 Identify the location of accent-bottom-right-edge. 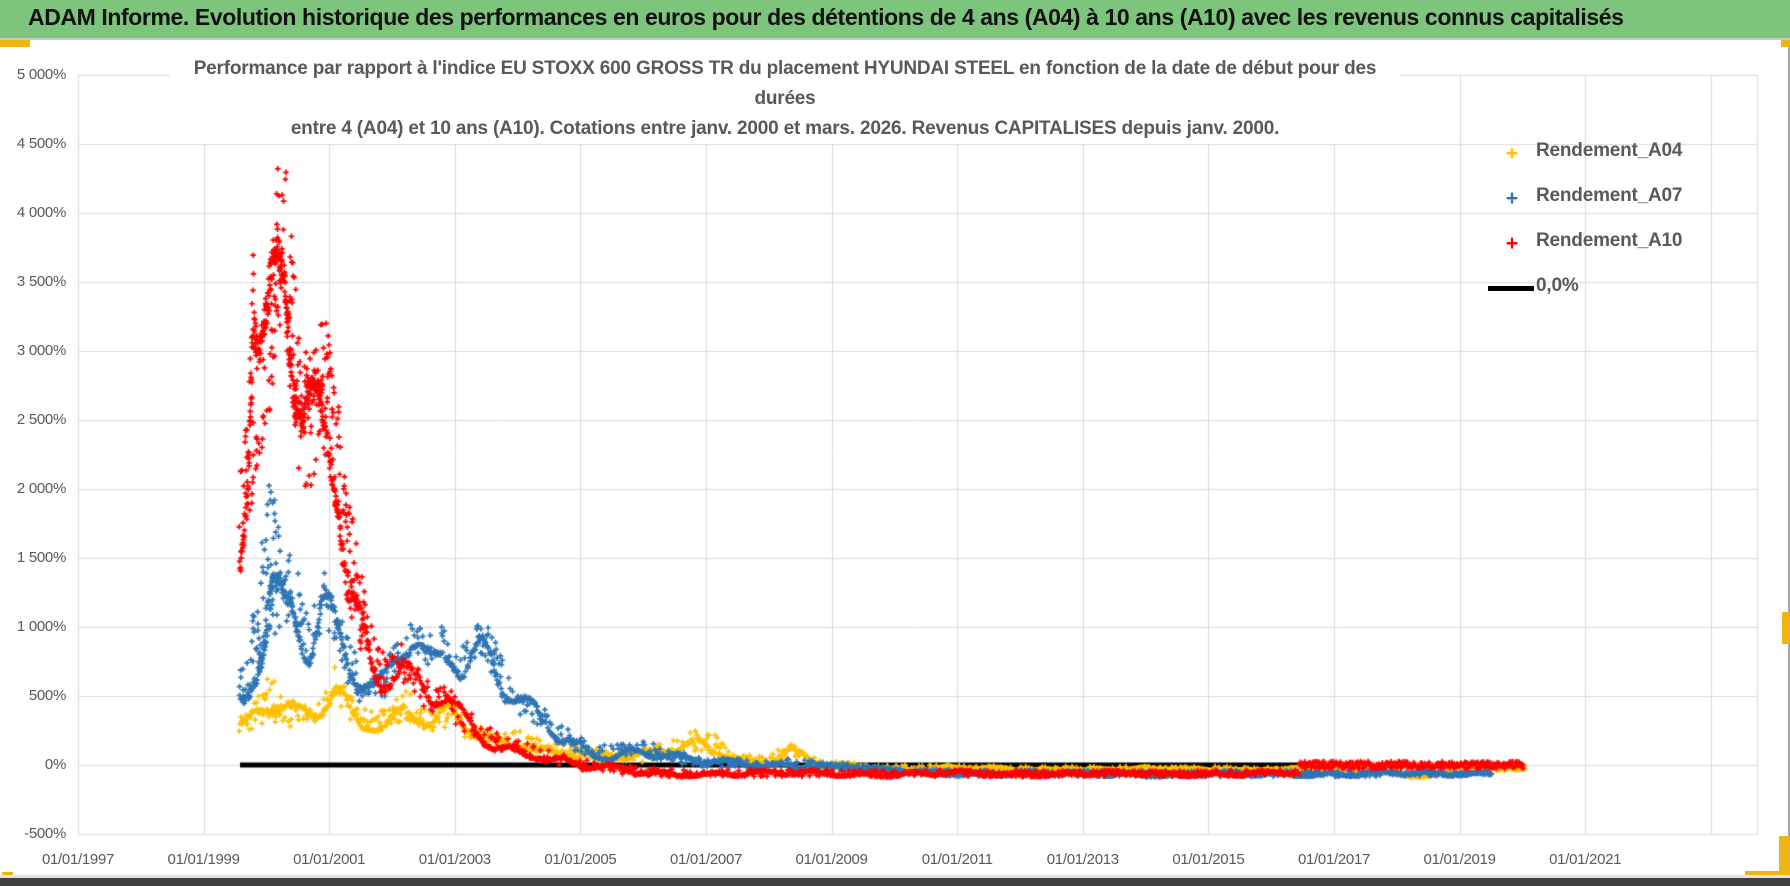
(1767, 874).